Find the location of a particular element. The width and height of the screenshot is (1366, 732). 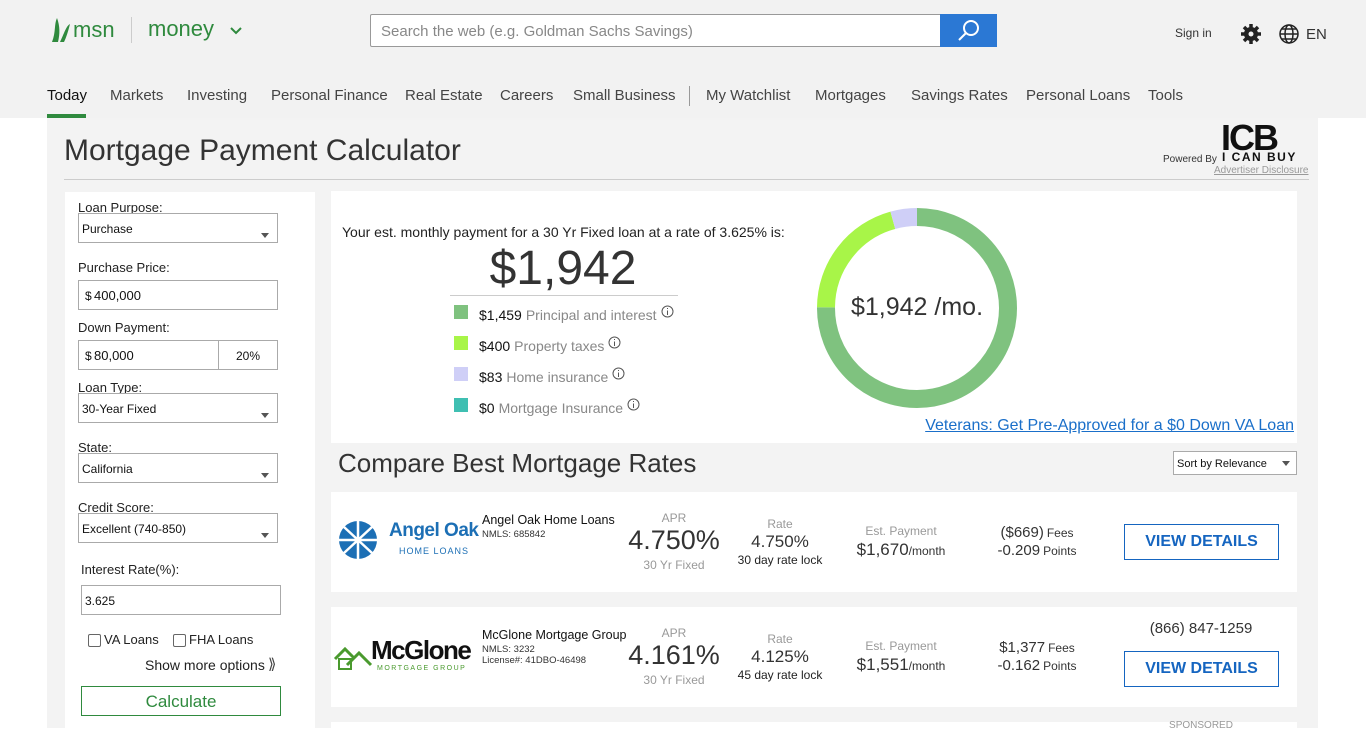

select: California is located at coordinates (178, 468).